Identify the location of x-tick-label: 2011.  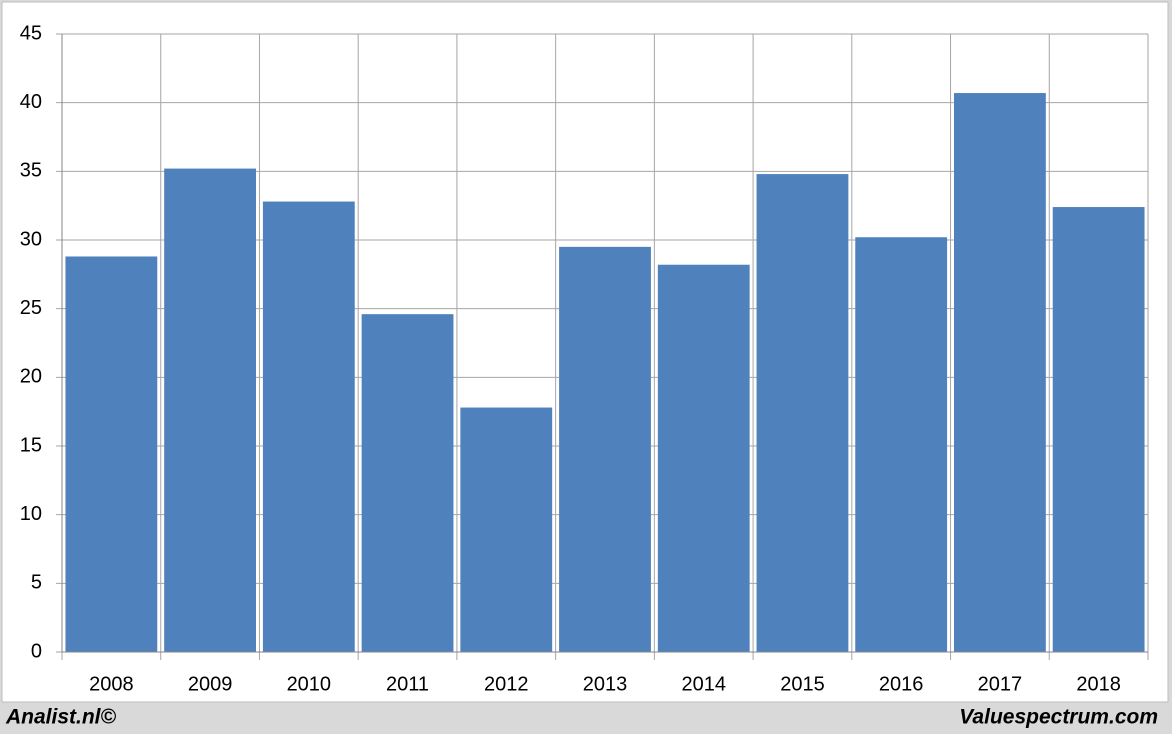
(407, 684).